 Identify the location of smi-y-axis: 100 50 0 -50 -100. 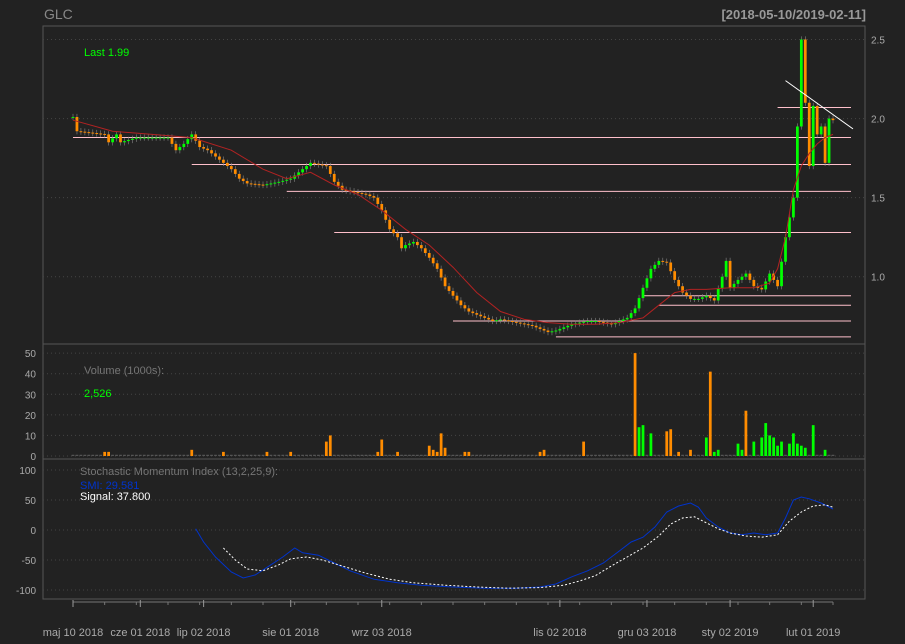
(26, 531).